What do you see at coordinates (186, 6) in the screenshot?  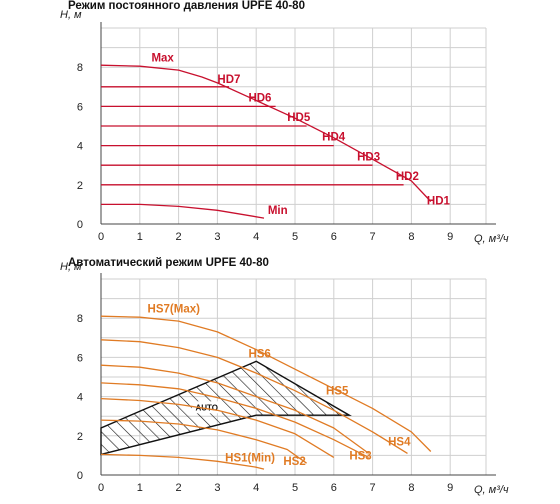 I see `chart-title-constant-pressure: Режим постоянного давления UPFE 40-80` at bounding box center [186, 6].